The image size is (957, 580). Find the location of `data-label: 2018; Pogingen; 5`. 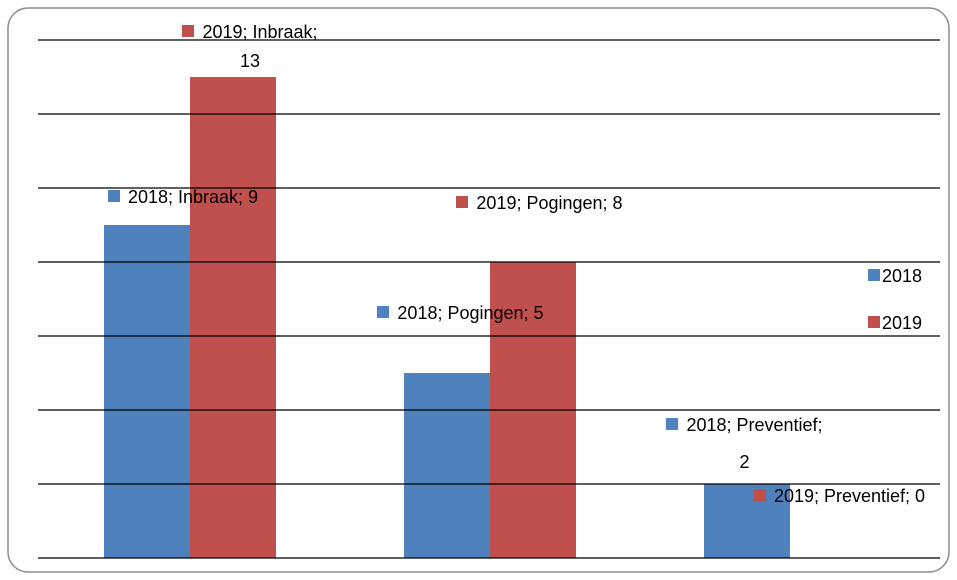

data-label: 2018; Pogingen; 5 is located at coordinates (460, 313).